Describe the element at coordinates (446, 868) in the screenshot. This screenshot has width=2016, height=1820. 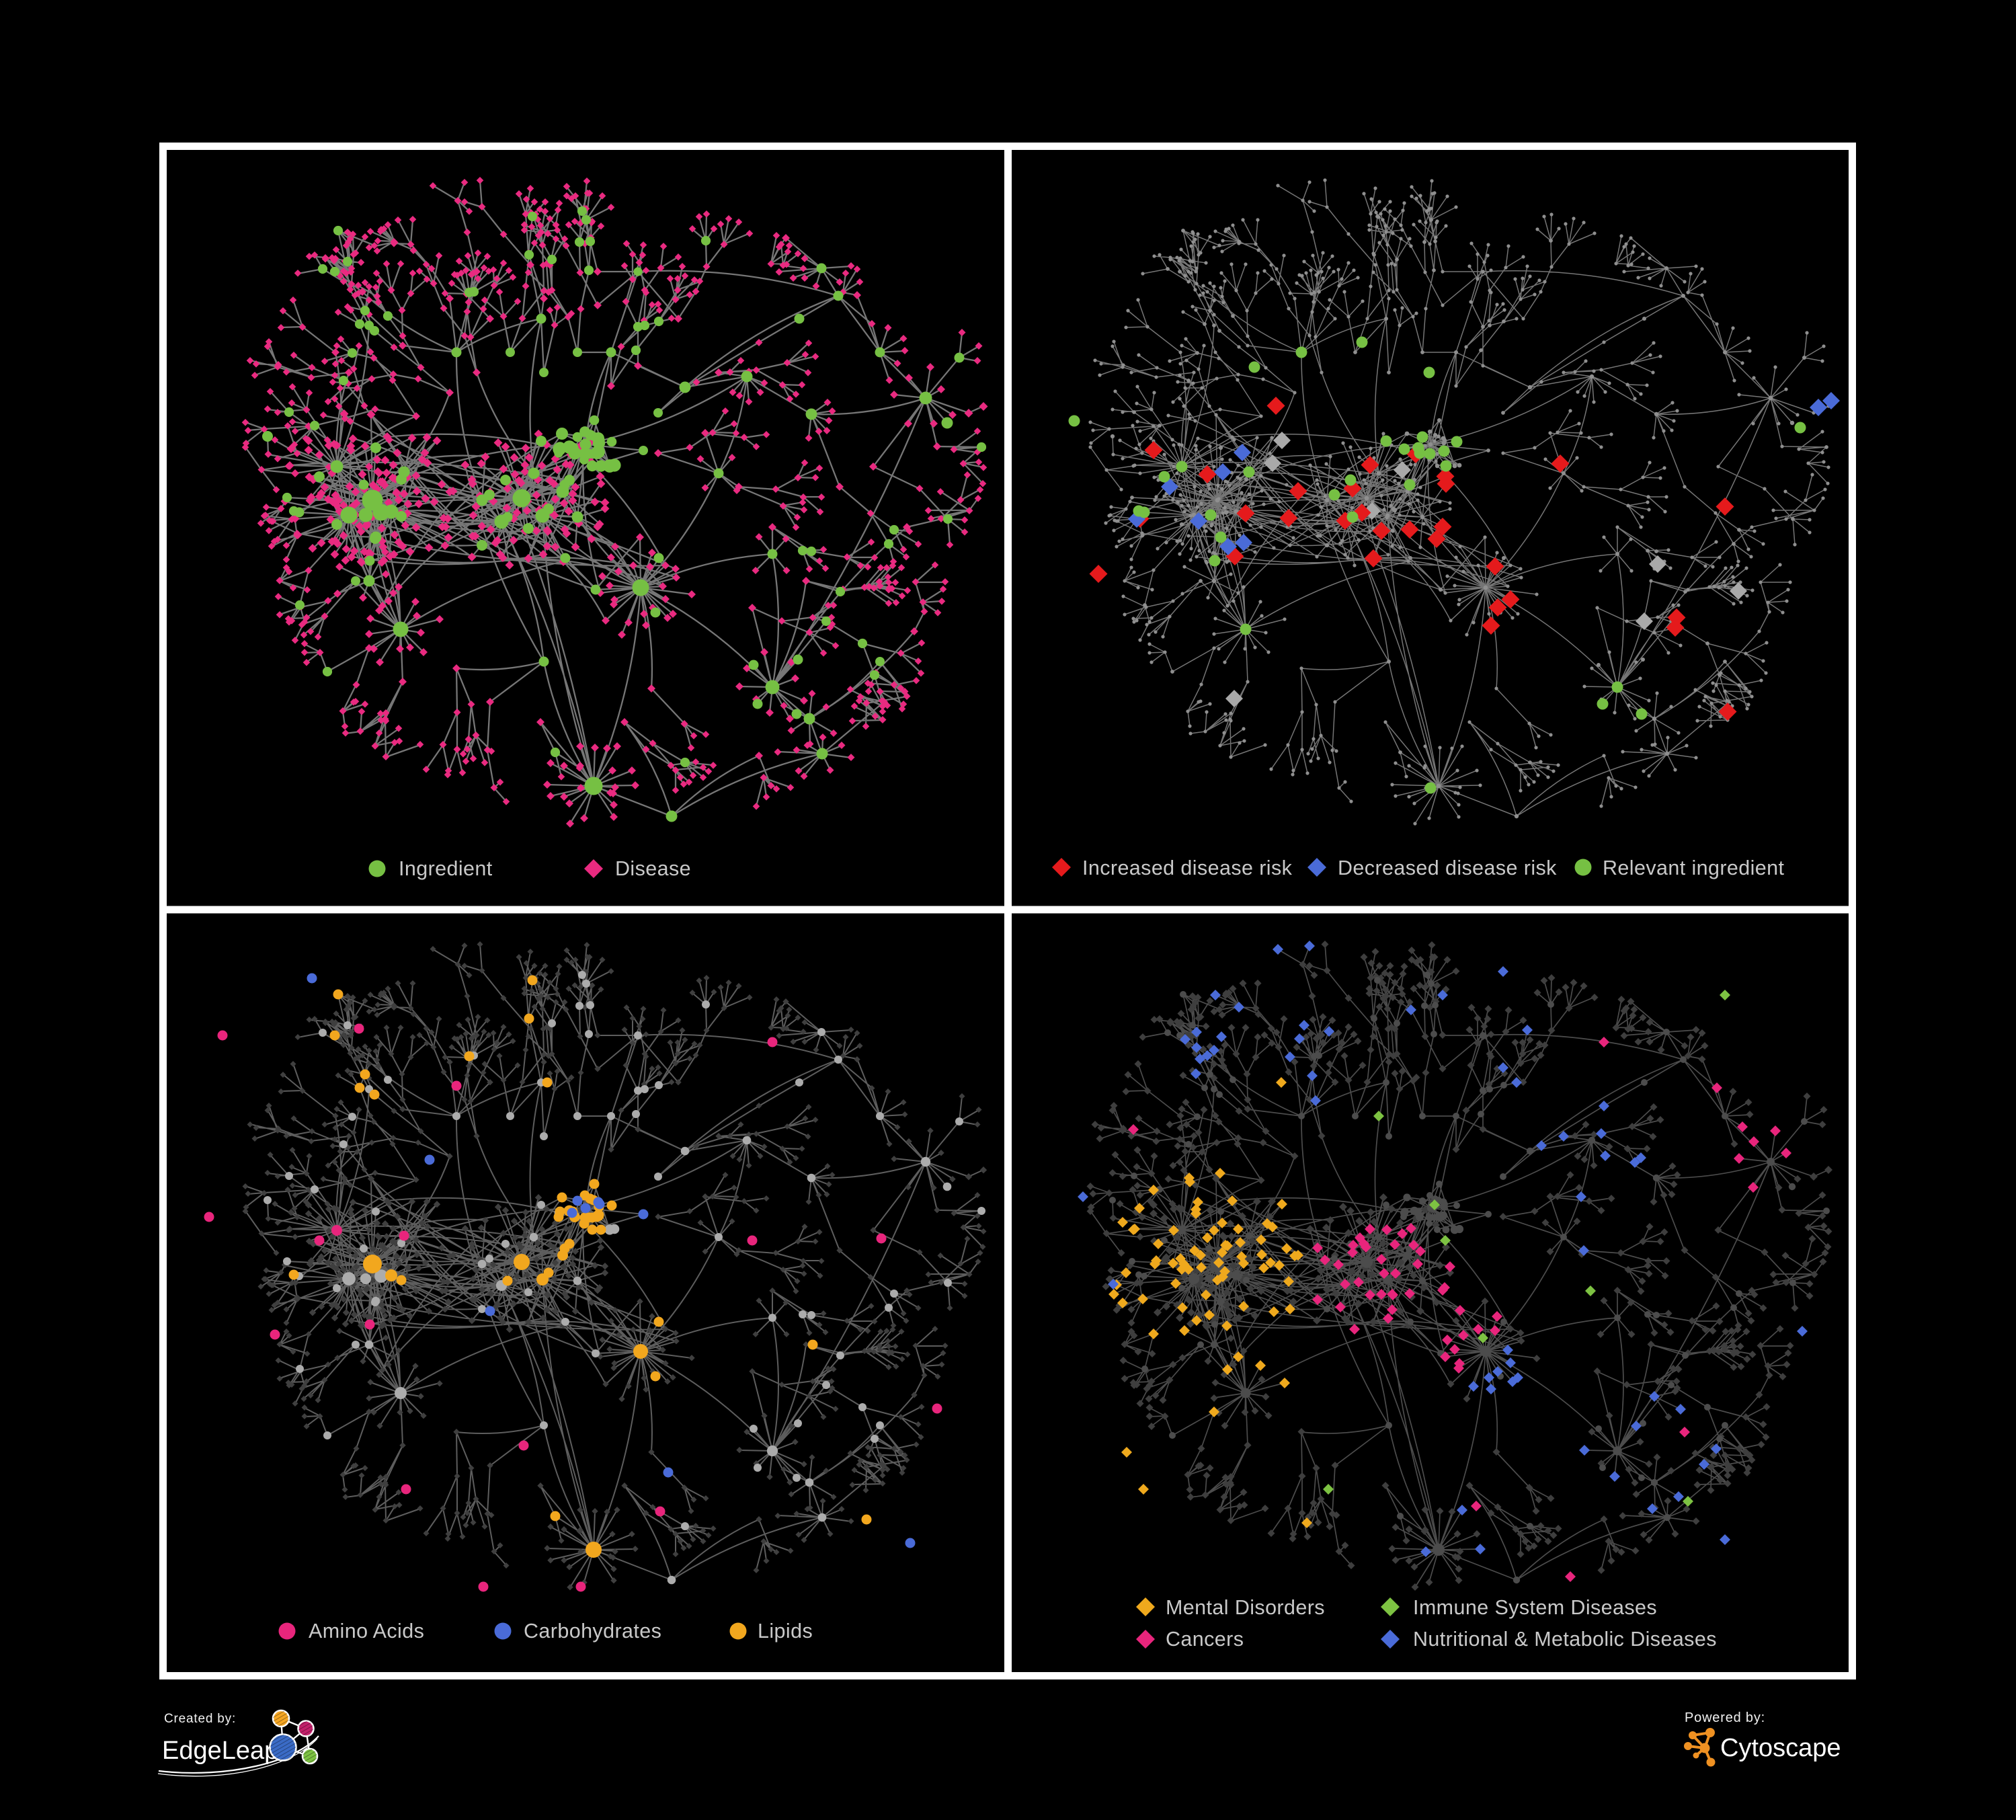
I see `svg-text: Ingredient` at that location.